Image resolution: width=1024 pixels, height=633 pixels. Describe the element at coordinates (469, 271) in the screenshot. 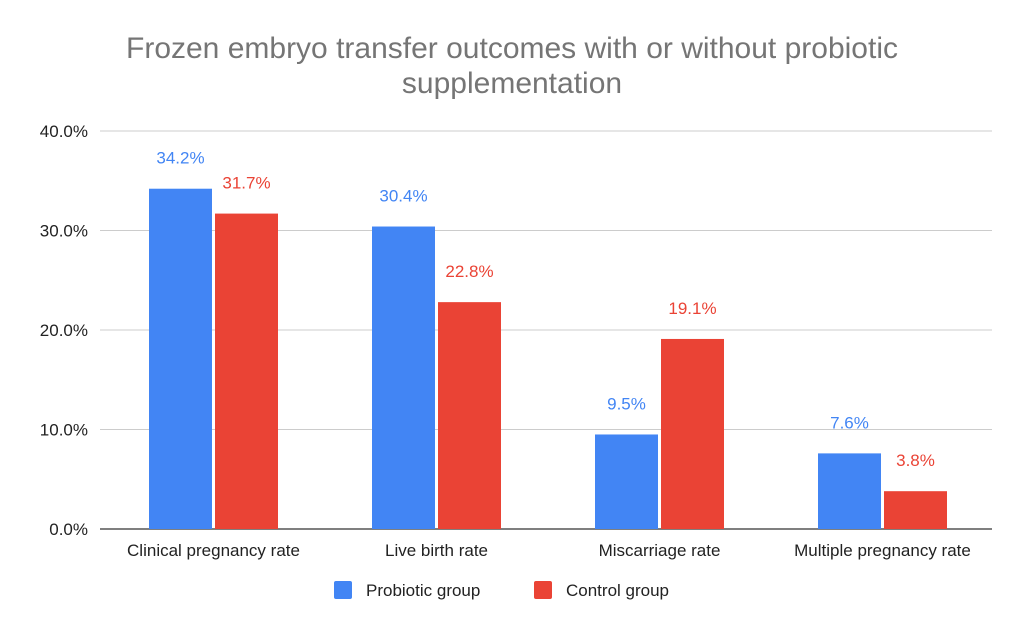

I see `data-label: 22.8%` at that location.